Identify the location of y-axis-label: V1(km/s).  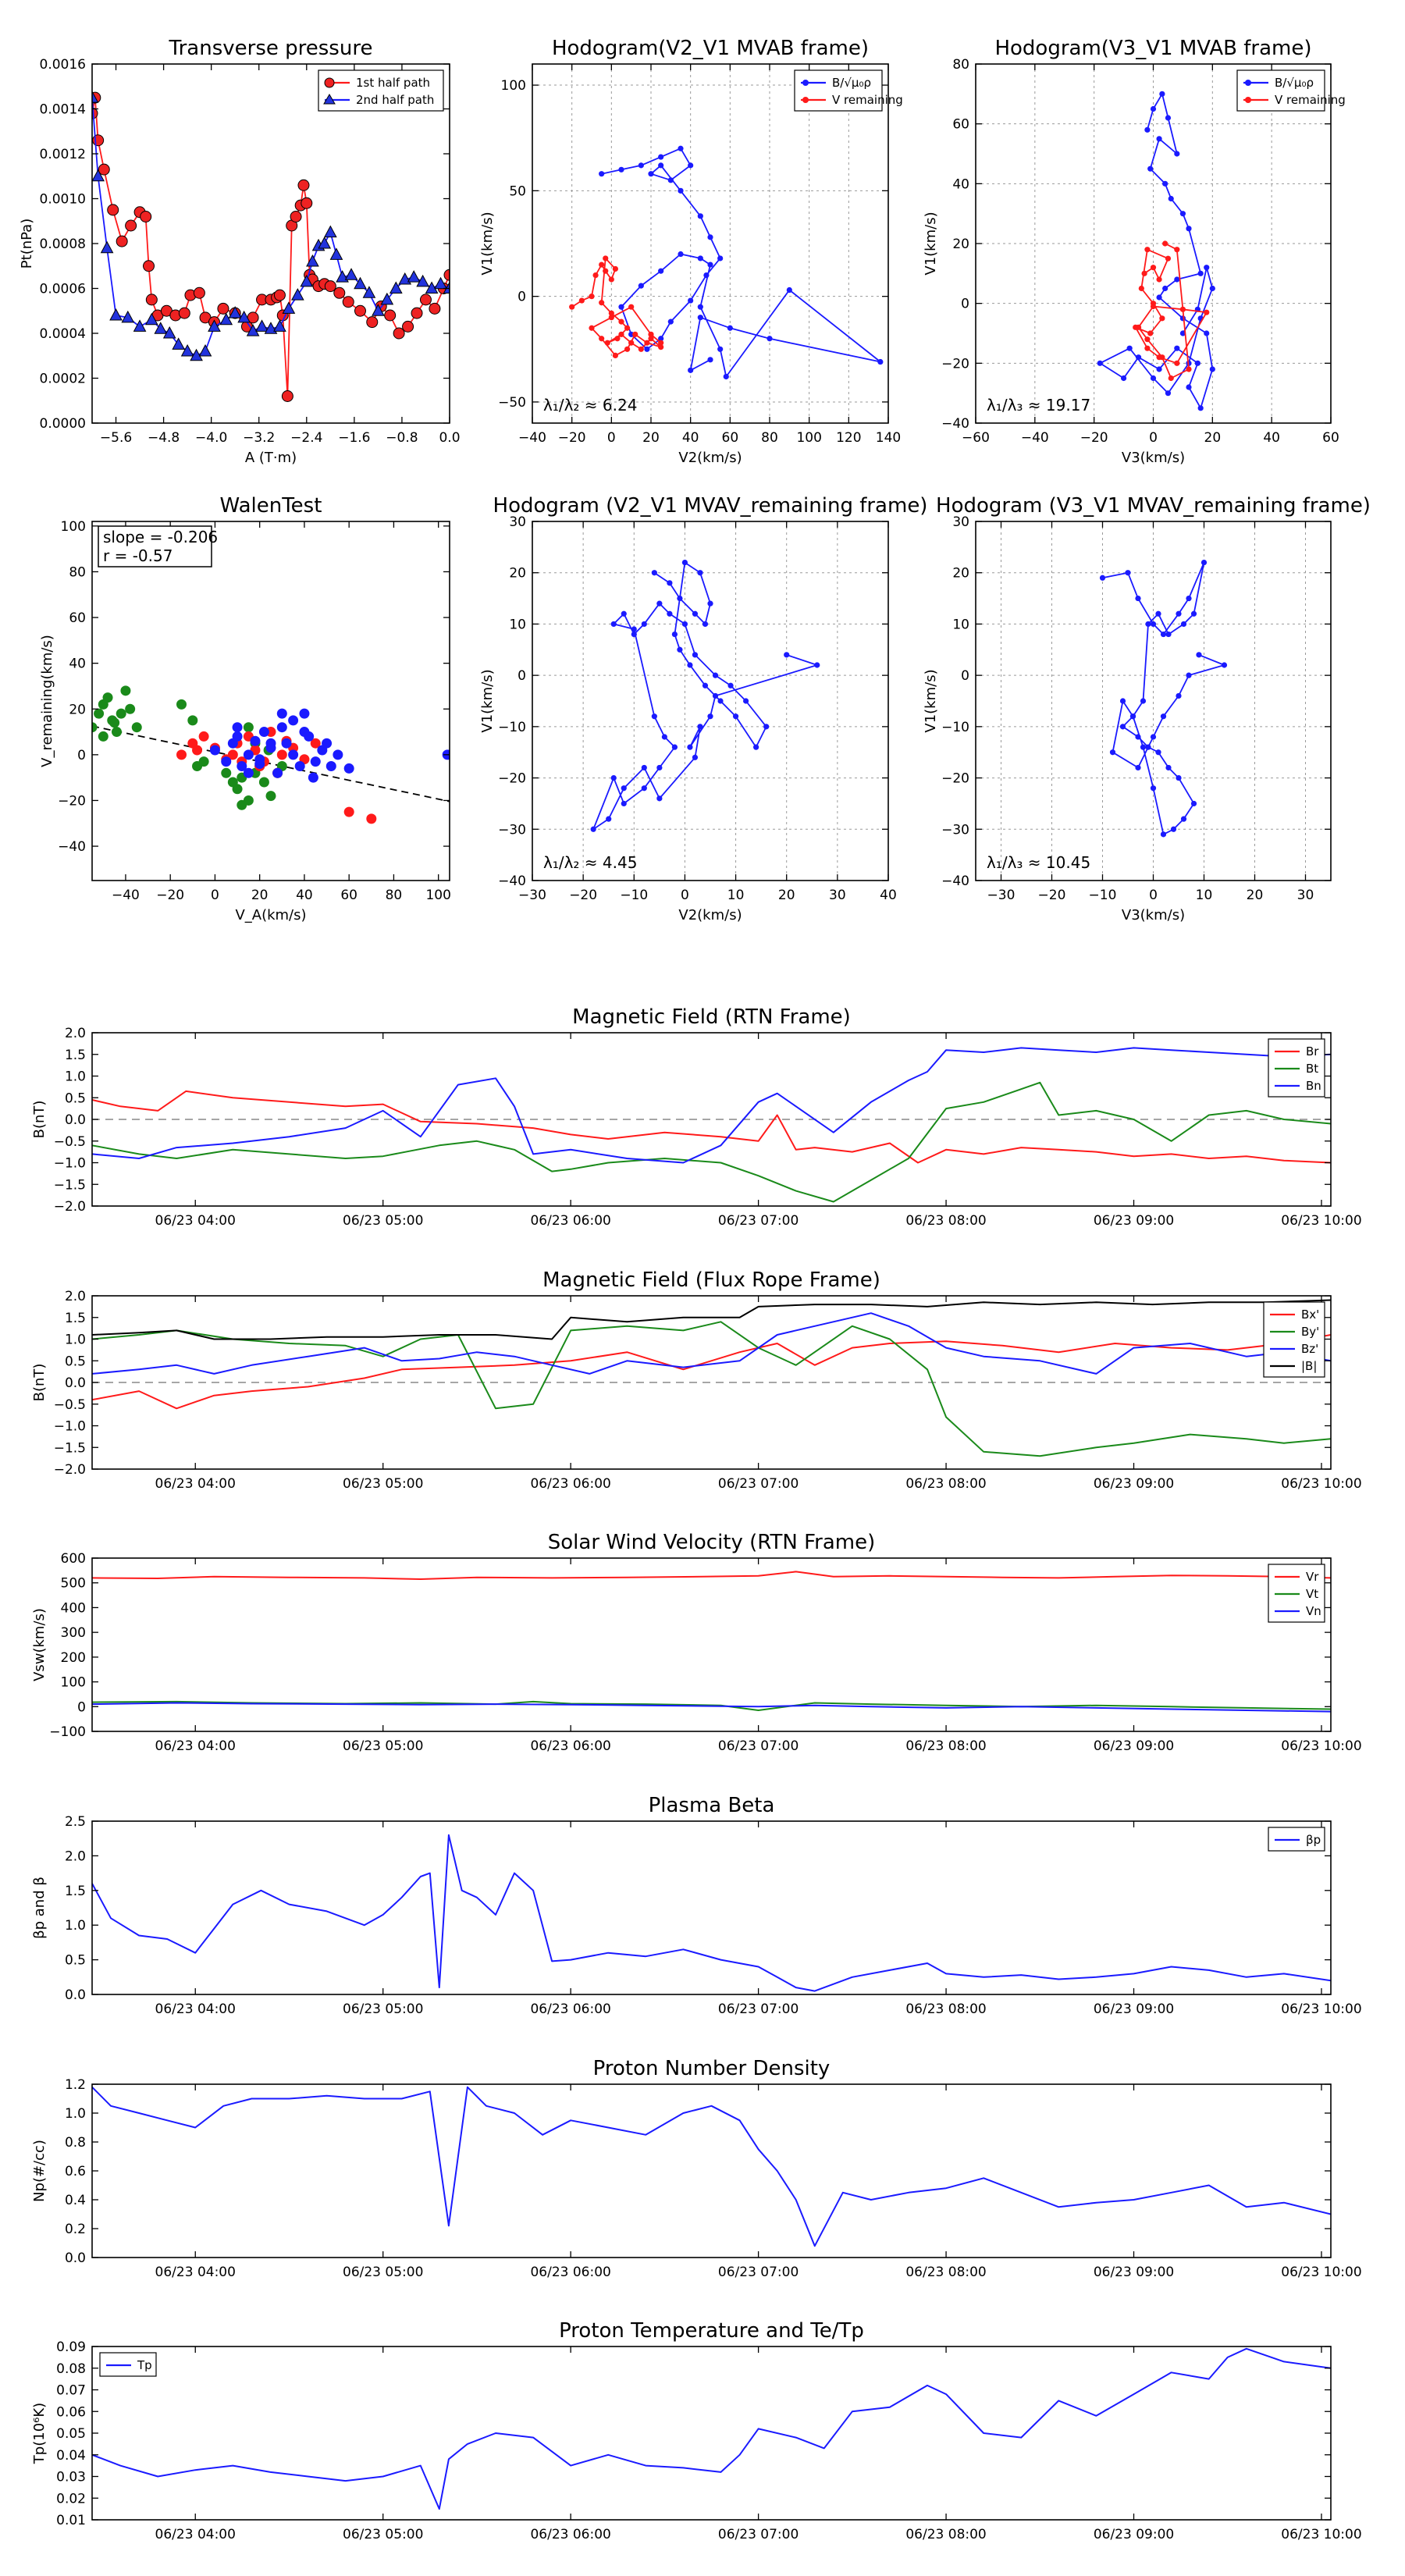
(931, 243).